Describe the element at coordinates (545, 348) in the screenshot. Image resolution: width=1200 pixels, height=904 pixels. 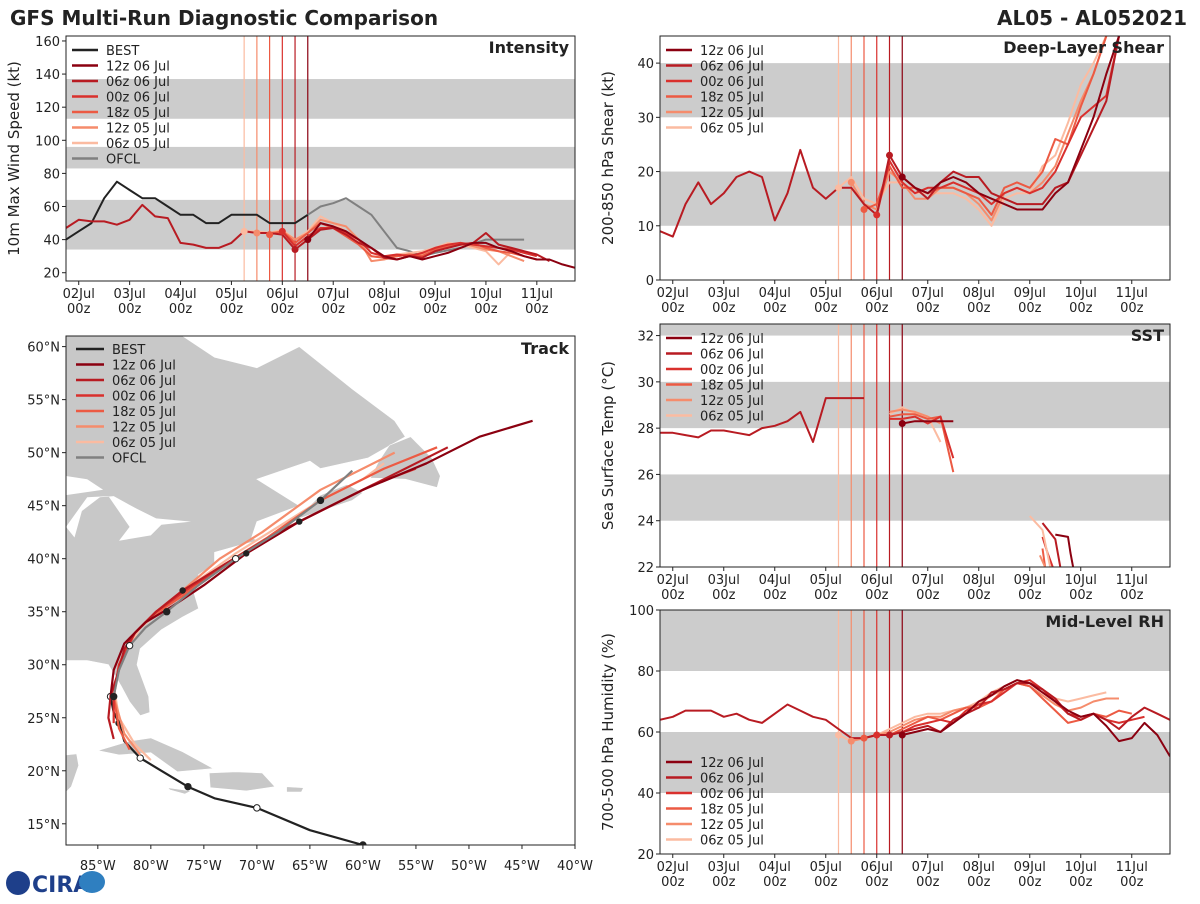
I see `panel-title: Track` at that location.